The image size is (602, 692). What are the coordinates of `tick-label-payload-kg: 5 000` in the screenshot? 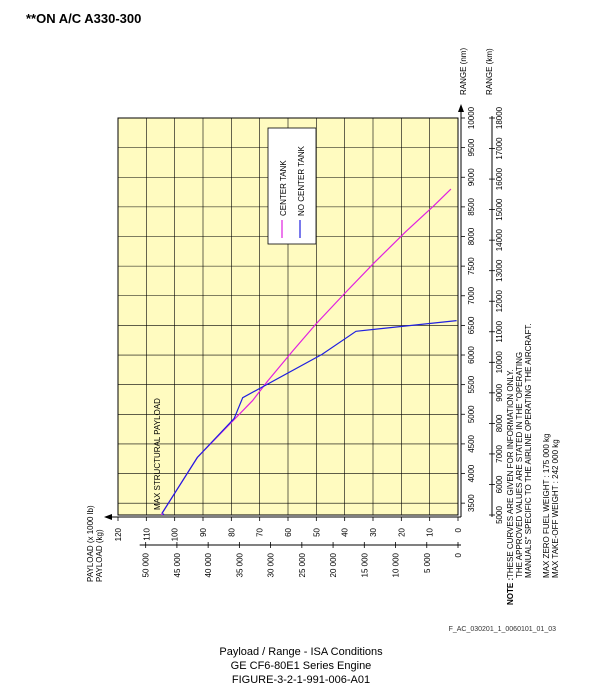 It's located at (427, 562).